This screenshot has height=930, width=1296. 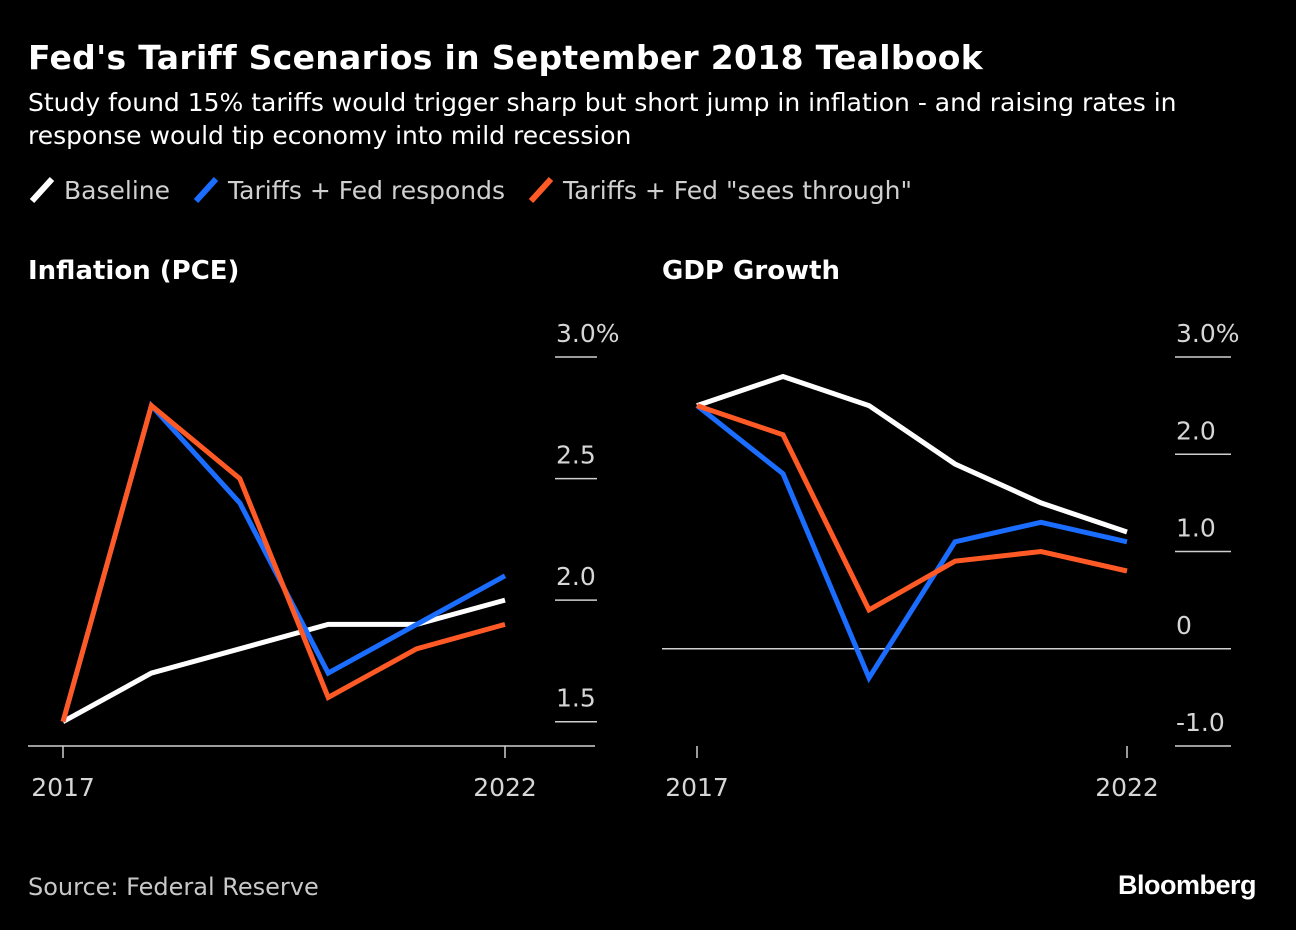 What do you see at coordinates (1196, 528) in the screenshot?
I see `gdp-y-tick-label-1-0: 1.0` at bounding box center [1196, 528].